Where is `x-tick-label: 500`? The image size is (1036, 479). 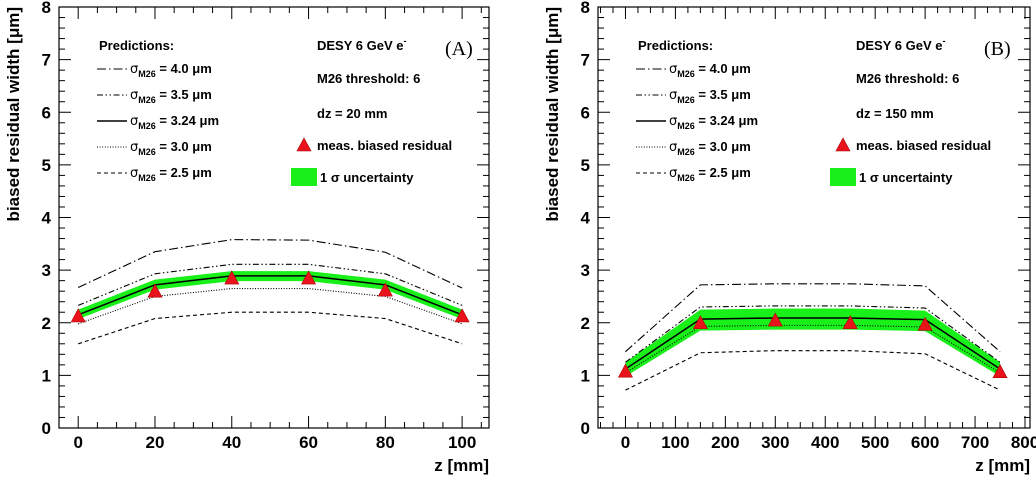 x-tick-label: 500 is located at coordinates (875, 442).